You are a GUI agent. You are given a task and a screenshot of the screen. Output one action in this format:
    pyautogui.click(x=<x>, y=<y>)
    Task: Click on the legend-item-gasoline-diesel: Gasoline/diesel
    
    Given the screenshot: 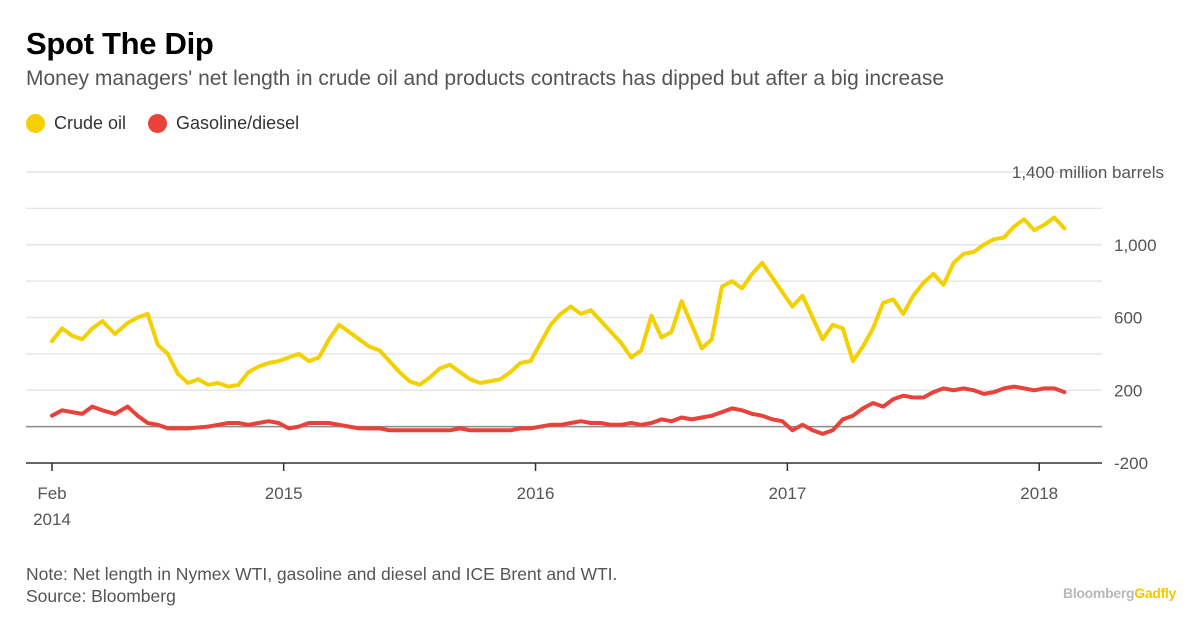 What is the action you would take?
    pyautogui.click(x=223, y=123)
    